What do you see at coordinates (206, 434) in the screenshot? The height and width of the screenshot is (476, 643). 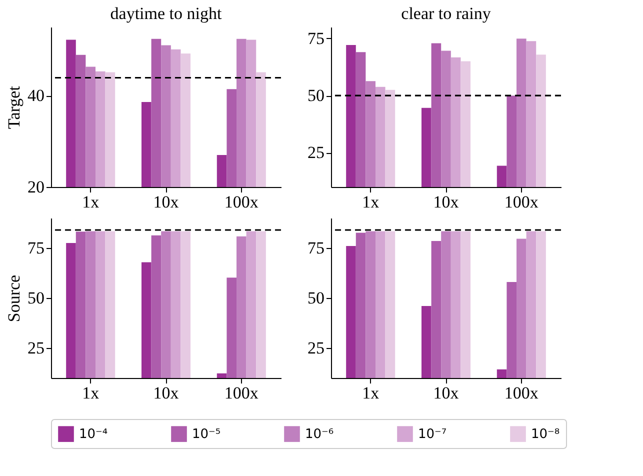 I see `legend-label: 10⁻⁵` at bounding box center [206, 434].